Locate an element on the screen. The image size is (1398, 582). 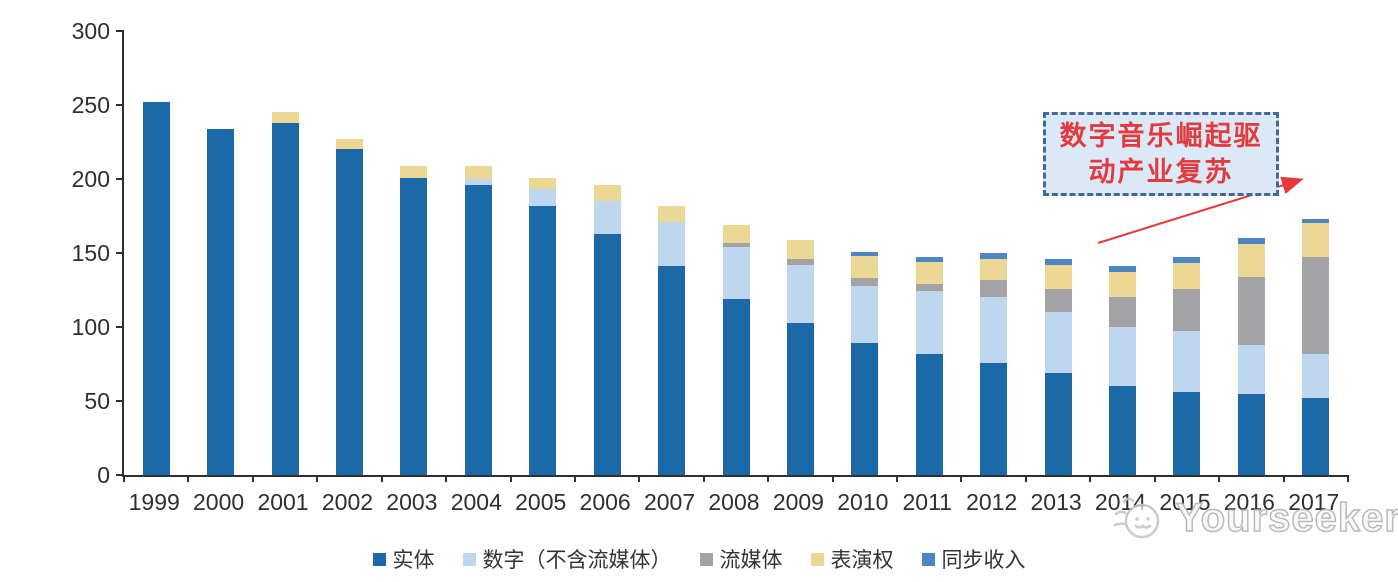
bar-2003 is located at coordinates (414, 320).